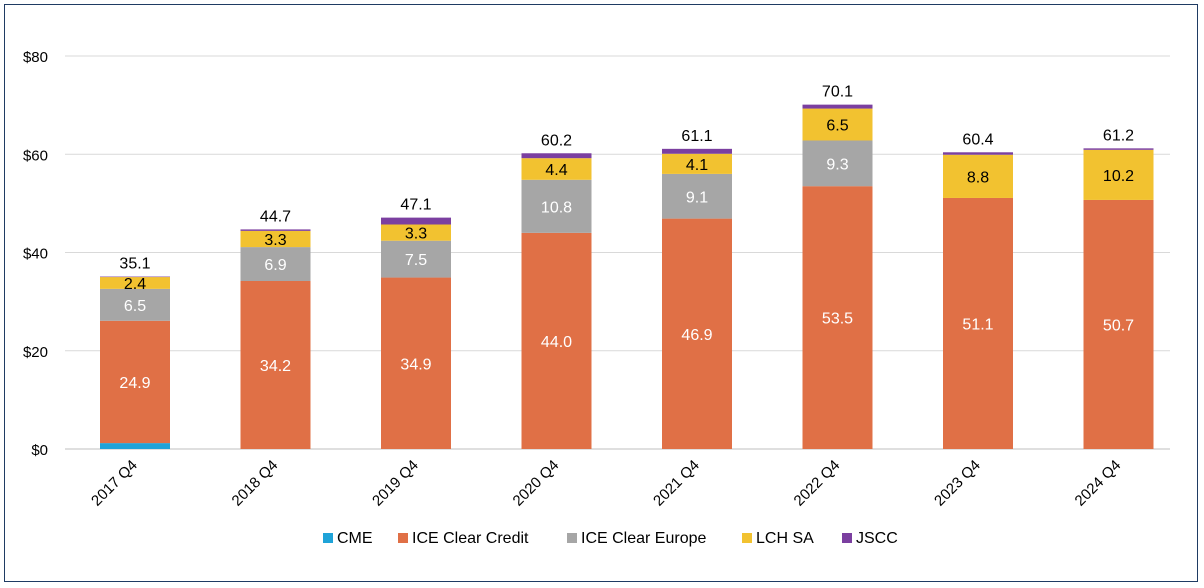  What do you see at coordinates (643, 538) in the screenshot?
I see `legend-label: ICE Clear Europe` at bounding box center [643, 538].